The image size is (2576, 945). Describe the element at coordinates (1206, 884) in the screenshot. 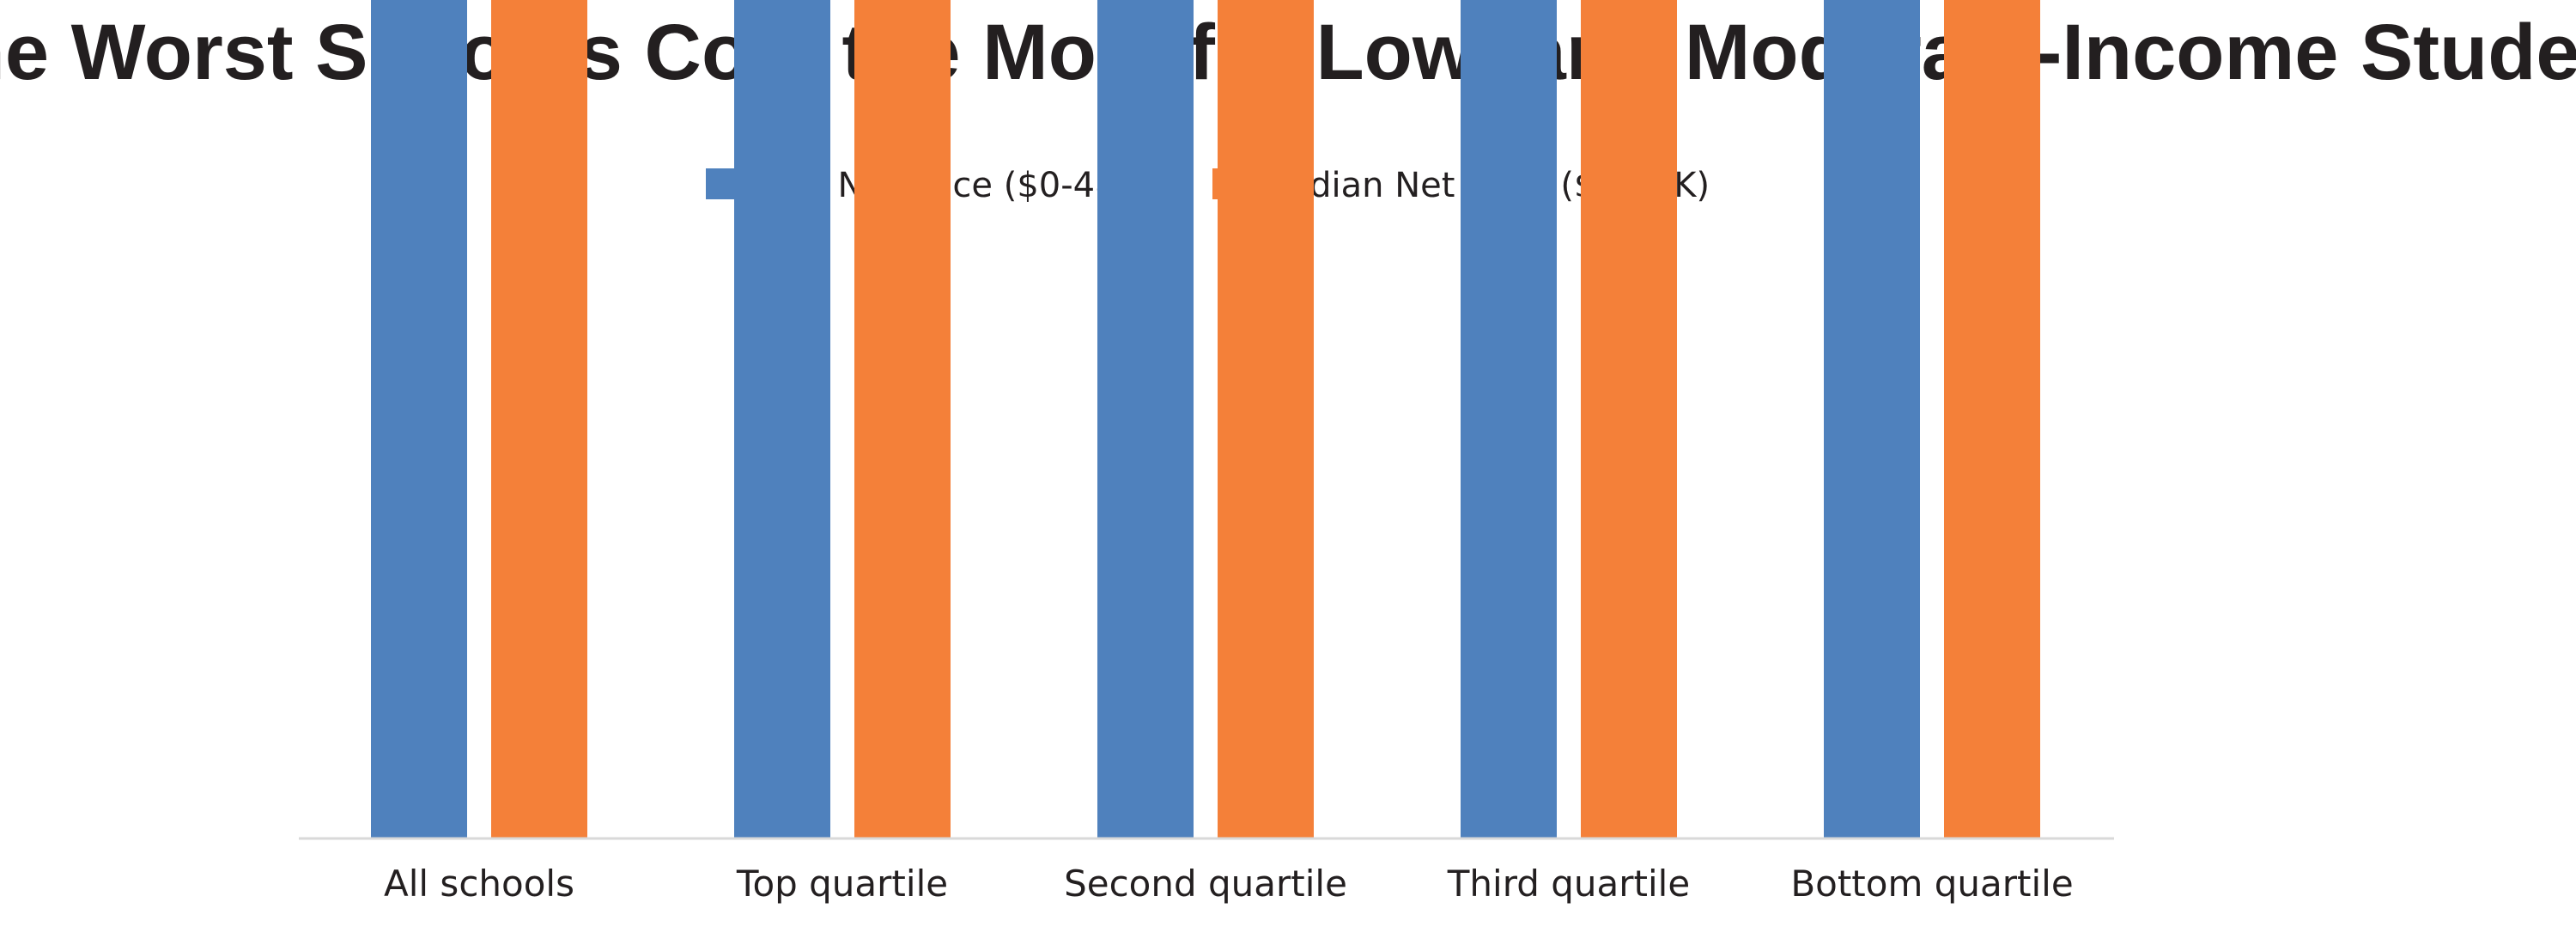

I see `category-label-2: Second quartile` at that location.